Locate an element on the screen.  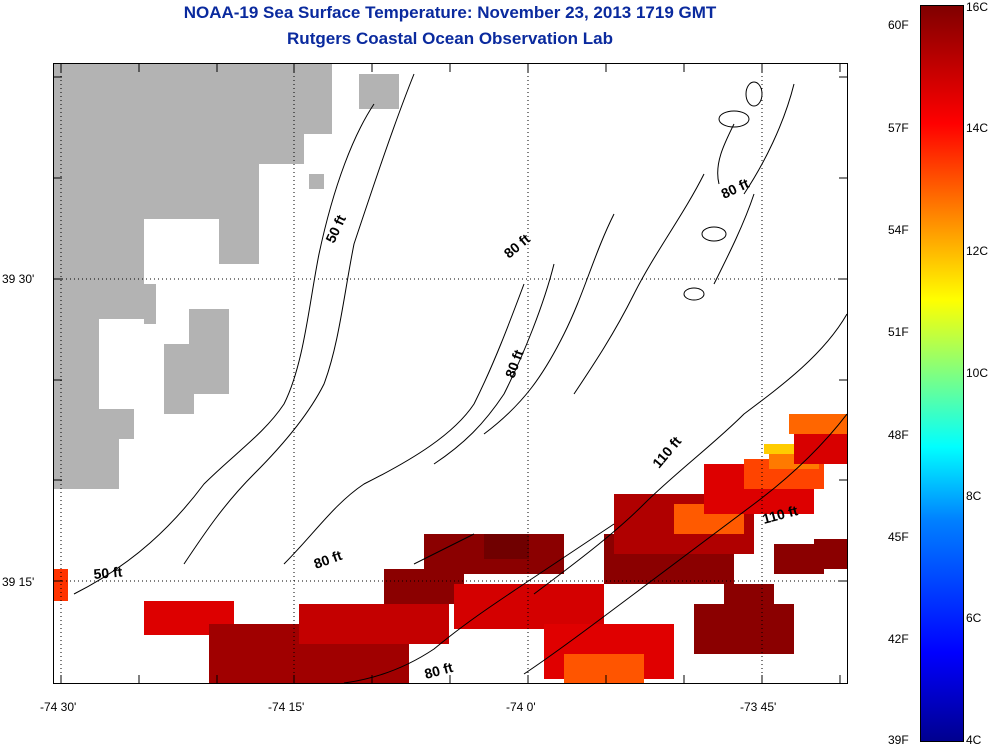
colorbar-c-label: 14C is located at coordinates (977, 128).